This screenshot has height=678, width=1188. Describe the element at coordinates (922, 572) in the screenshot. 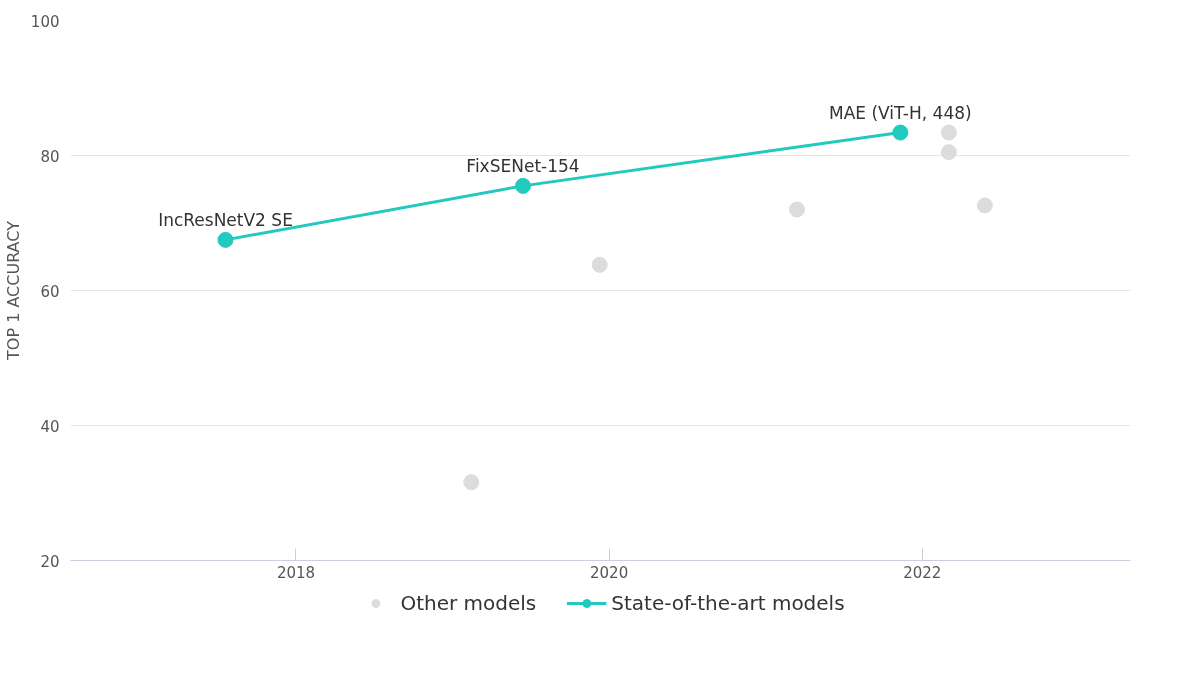

I see `x-tick-label: 2022` at that location.